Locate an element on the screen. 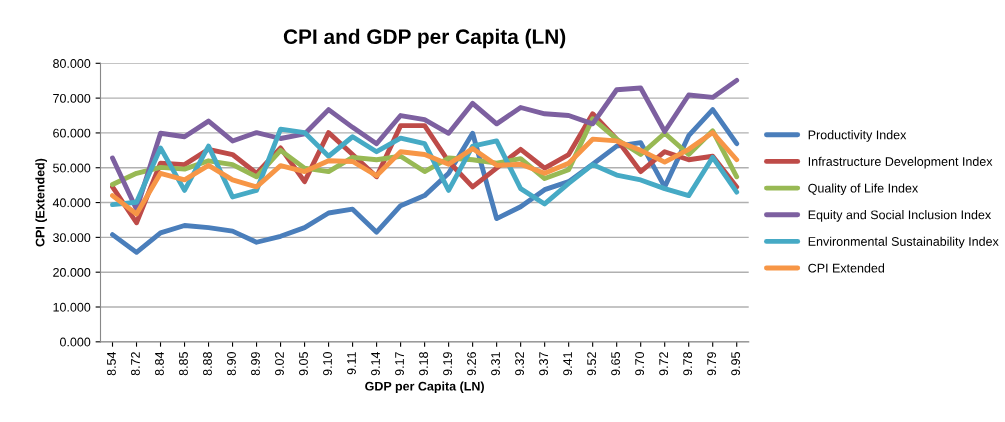 The width and height of the screenshot is (1005, 422). x-tick-label: 9.31 is located at coordinates (495, 364).